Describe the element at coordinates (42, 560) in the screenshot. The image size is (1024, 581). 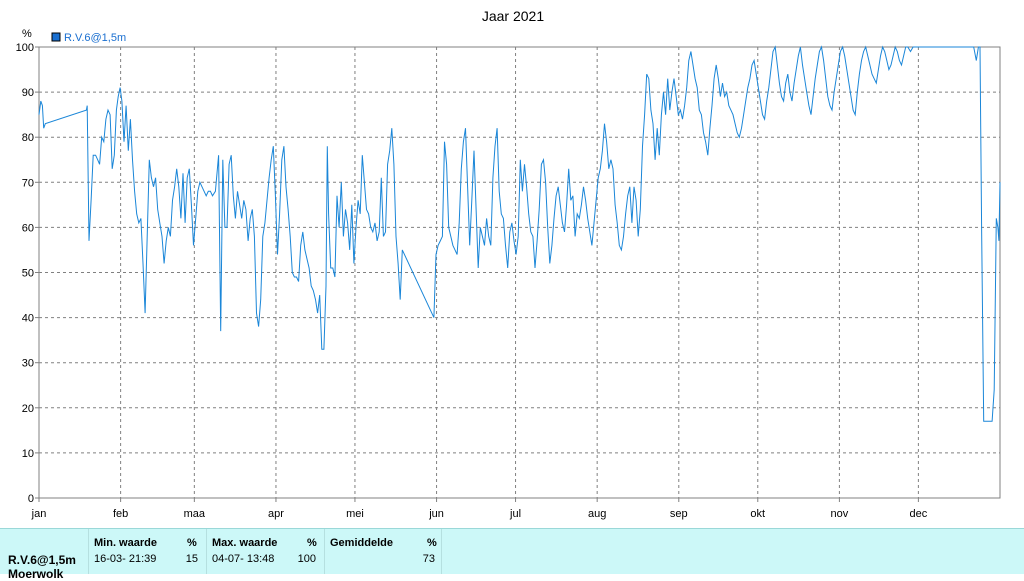
I see `stats-series-label: R.V.6@1,5m` at that location.